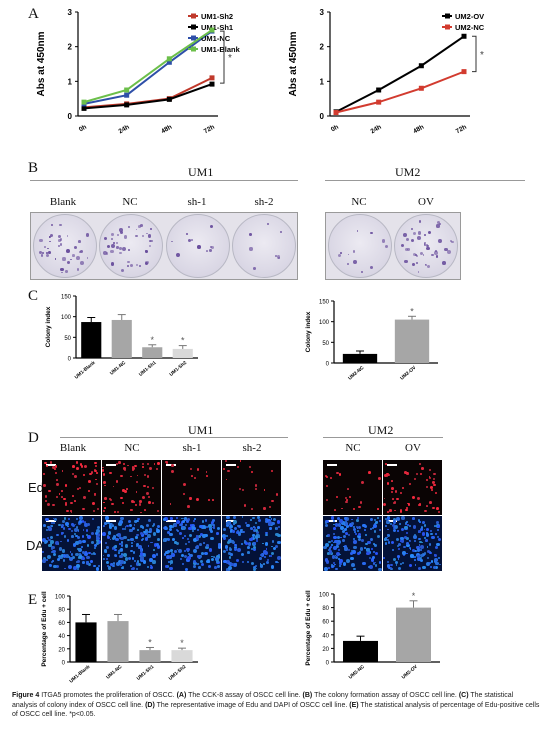 The height and width of the screenshot is (732, 550). What do you see at coordinates (324, 323) in the screenshot?
I see `y-tick-label: 100` at bounding box center [324, 323].